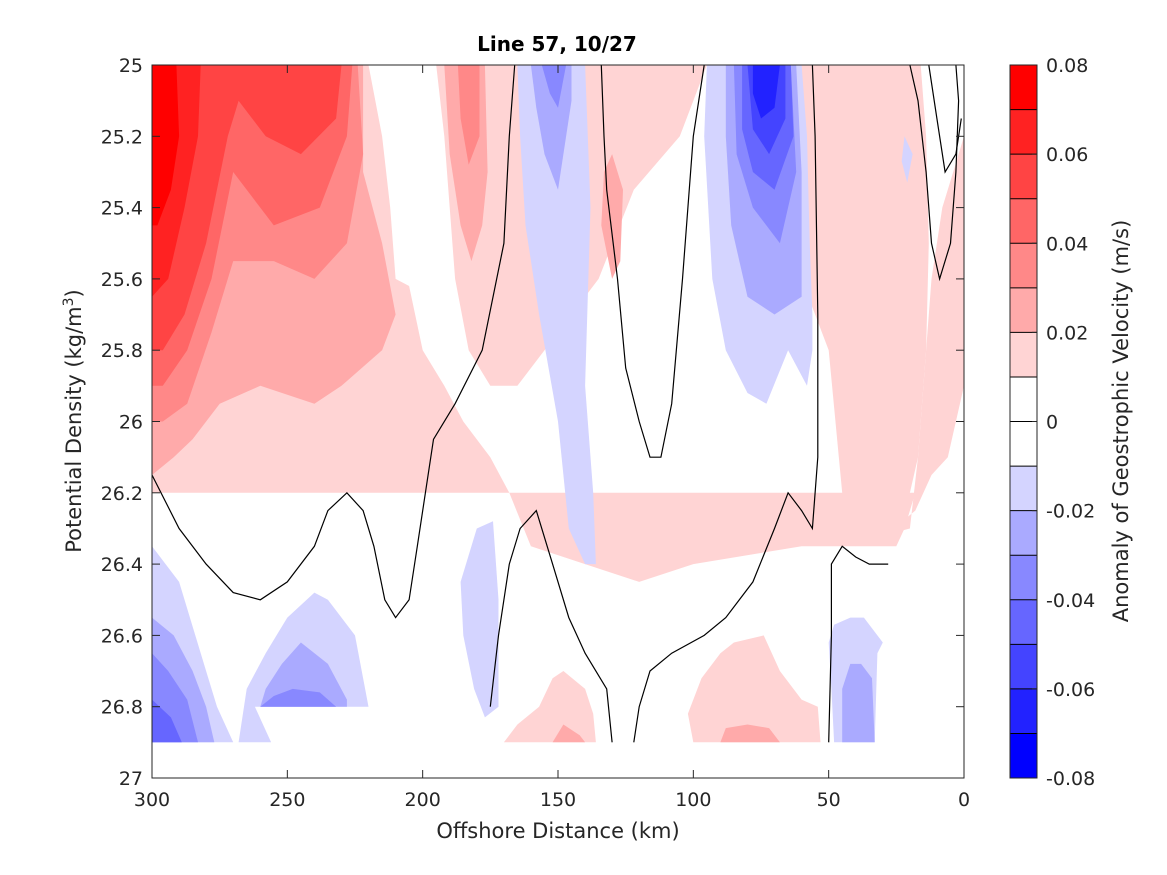 This screenshot has width=1167, height=875. What do you see at coordinates (557, 44) in the screenshot?
I see `chart-title: Line 57, 10/27` at bounding box center [557, 44].